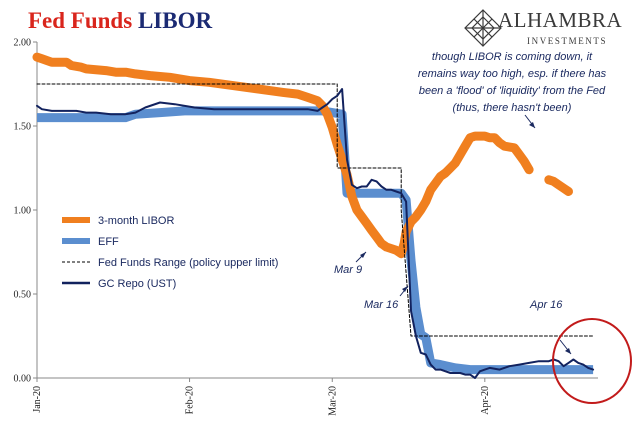 The width and height of the screenshot is (641, 441). I want to click on legend-label-range: Fed Funds Range (policy upper limit), so click(188, 263).